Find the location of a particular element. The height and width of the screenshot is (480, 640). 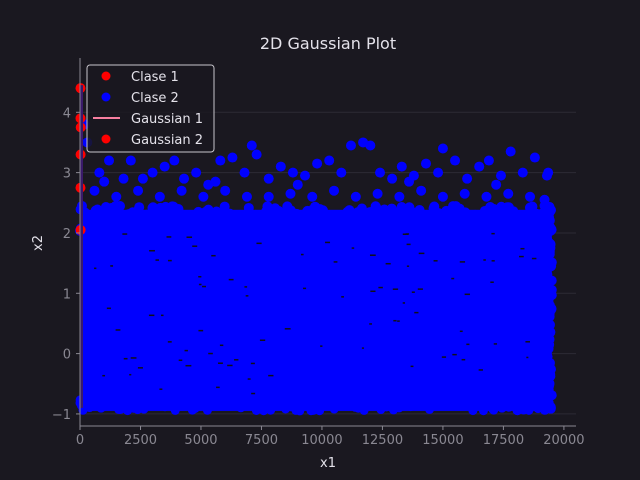

y-axis-title: x2 is located at coordinates (38, 243).